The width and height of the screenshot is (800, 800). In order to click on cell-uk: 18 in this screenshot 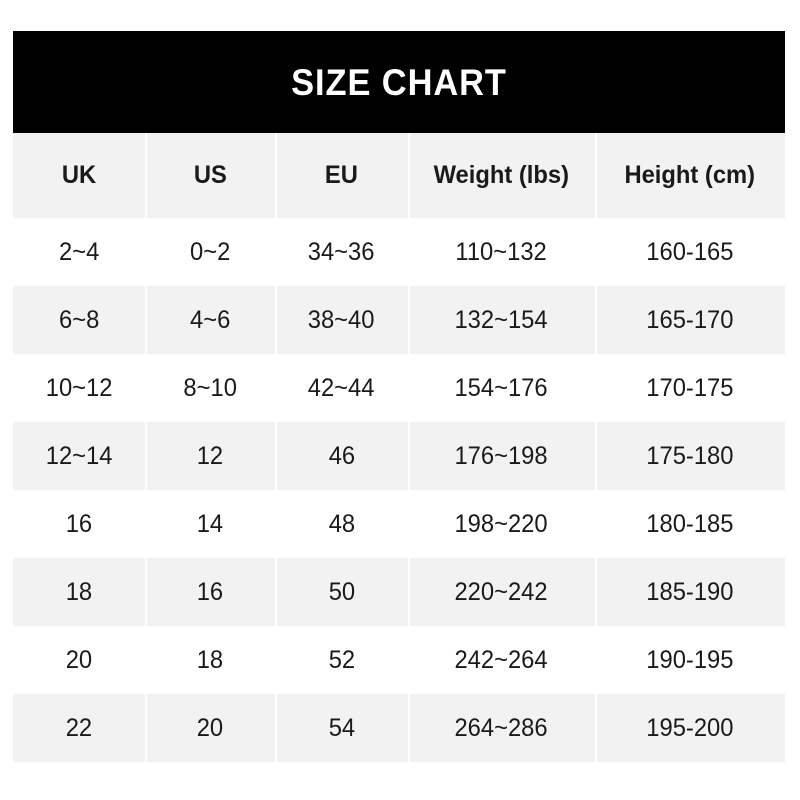, I will do `click(79, 592)`.